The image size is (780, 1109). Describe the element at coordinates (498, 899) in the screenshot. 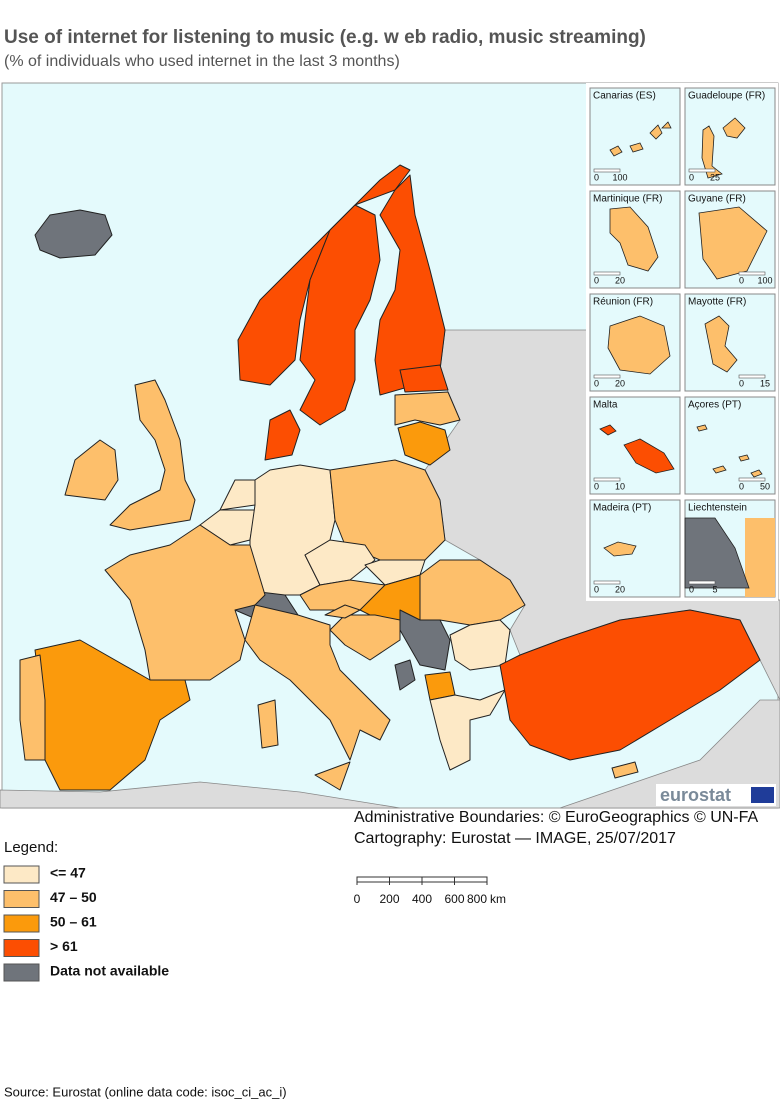

I see `scale-unit: km` at that location.